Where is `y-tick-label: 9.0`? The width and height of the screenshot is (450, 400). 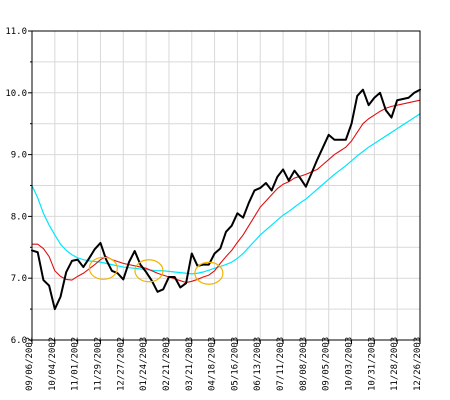
y-tick-label: 9.0 is located at coordinates (19, 156).